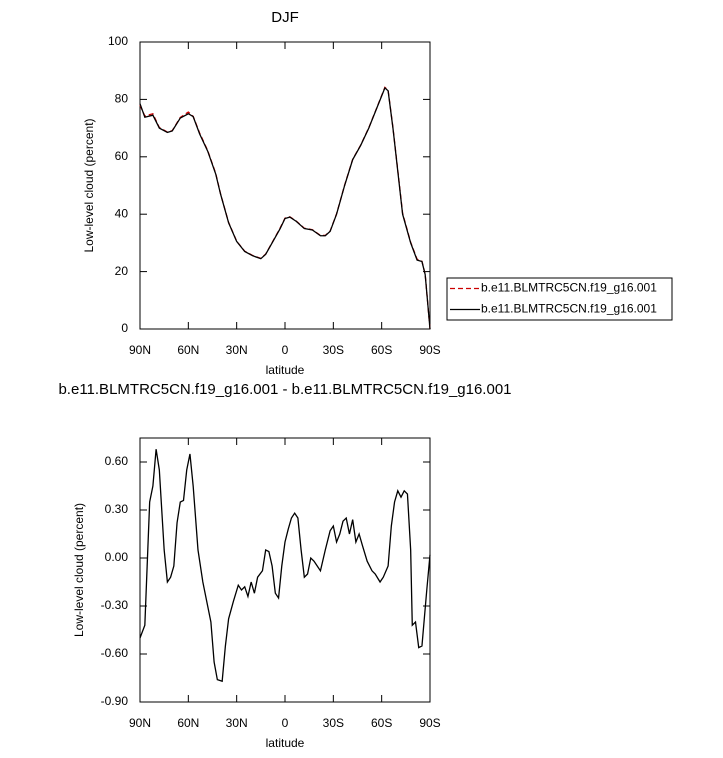  What do you see at coordinates (285, 17) in the screenshot?
I see `chart-title: DJF` at bounding box center [285, 17].